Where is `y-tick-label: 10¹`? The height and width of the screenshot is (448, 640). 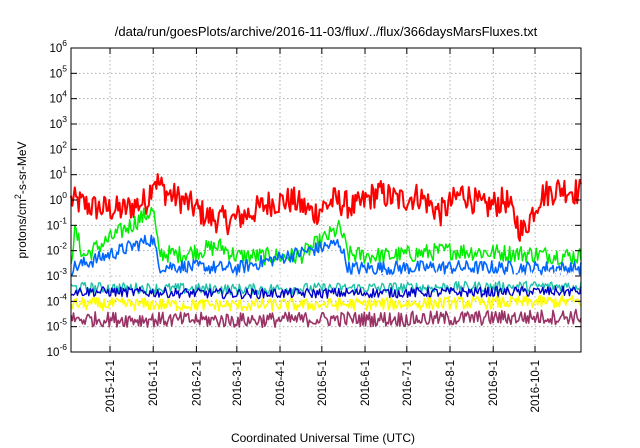
y-tick-label: 10¹ is located at coordinates (58, 173).